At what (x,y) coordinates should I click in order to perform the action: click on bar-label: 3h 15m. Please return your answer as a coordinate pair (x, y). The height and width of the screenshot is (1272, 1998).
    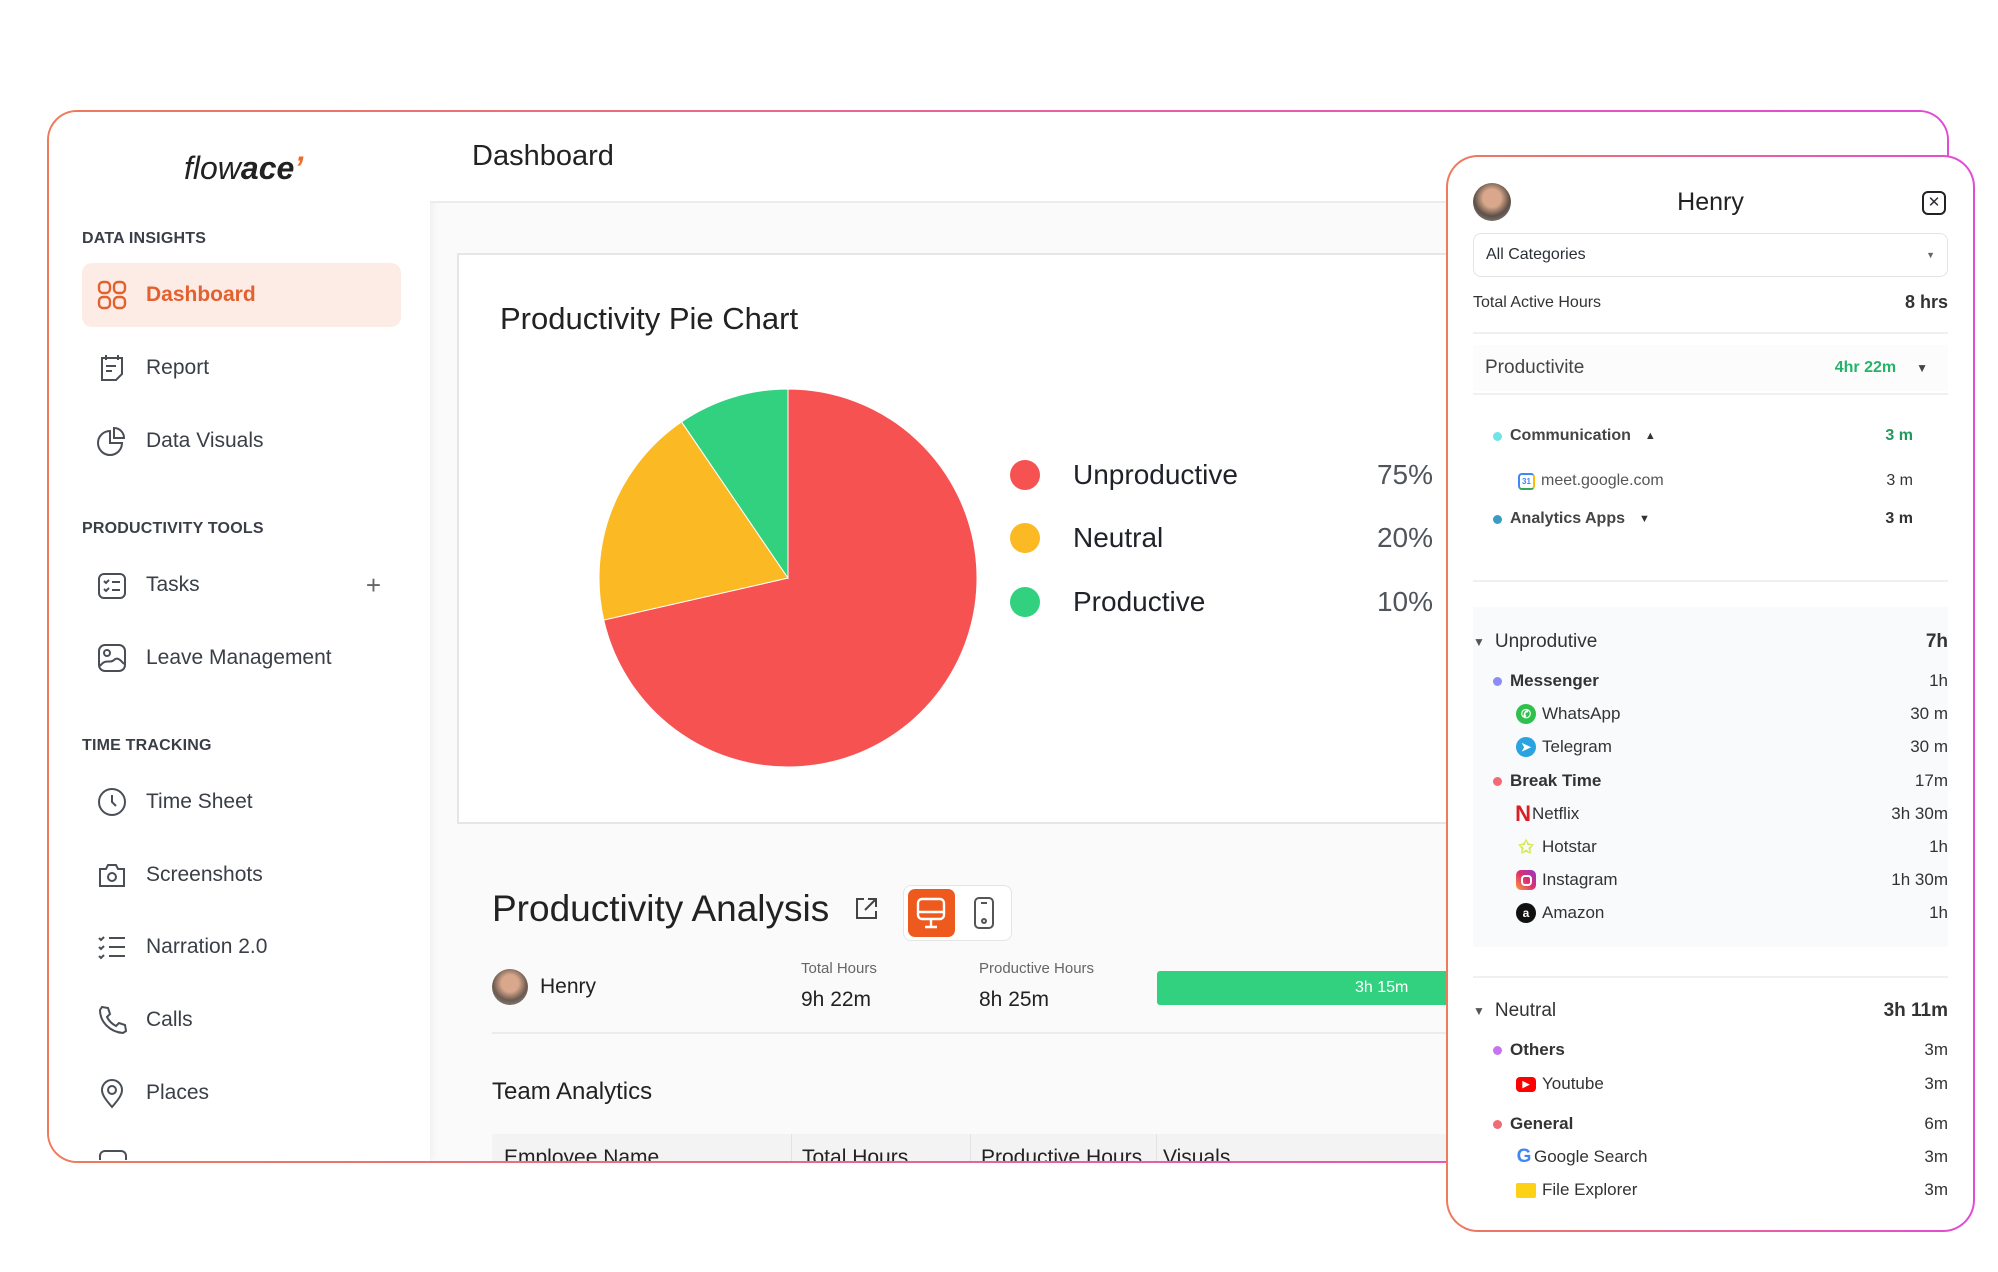
    Looking at the image, I should click on (1382, 987).